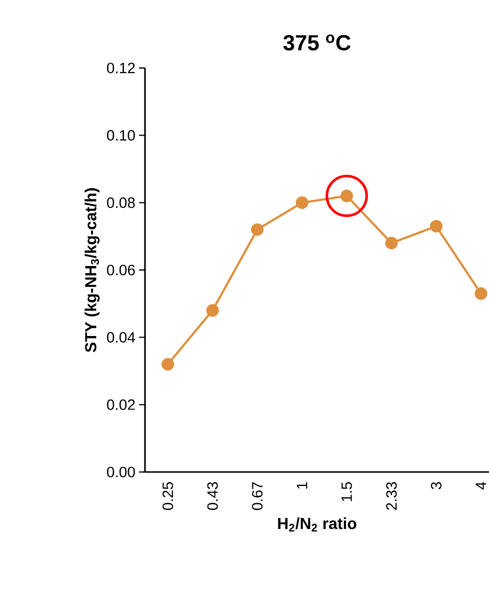 This screenshot has height=596, width=489. I want to click on x-tick-label: 1.5, so click(347, 492).